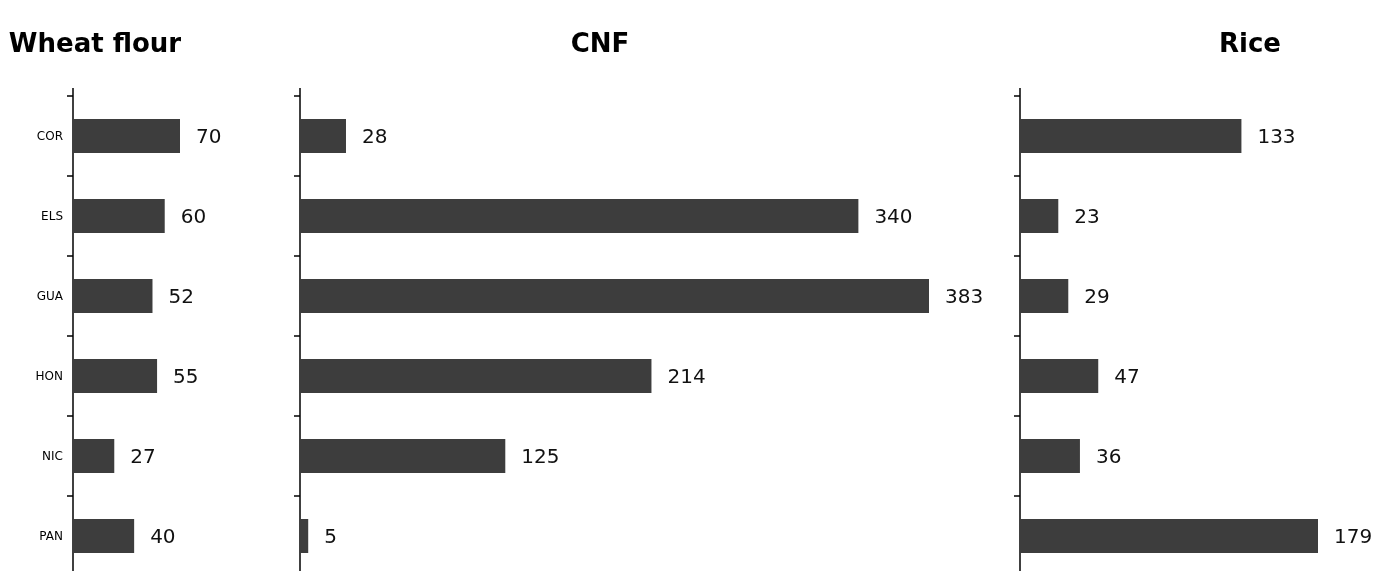 The height and width of the screenshot is (571, 1382). Describe the element at coordinates (330, 536) in the screenshot. I see `data-label: 5` at that location.